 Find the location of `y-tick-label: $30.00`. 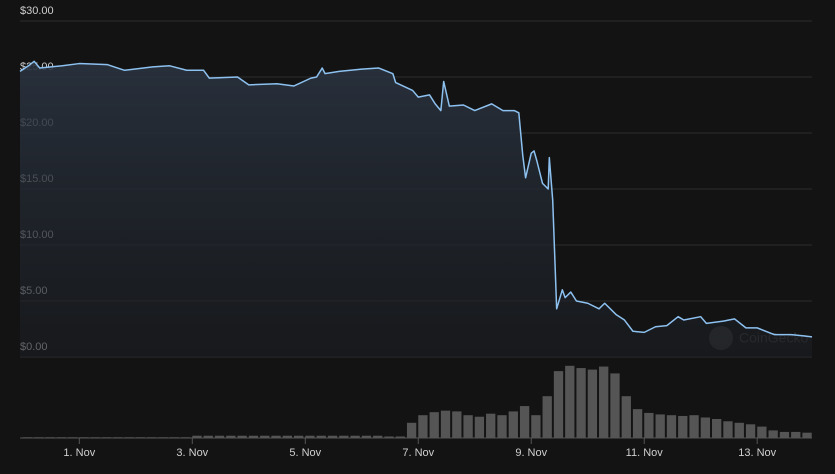

y-tick-label: $30.00 is located at coordinates (37, 11).